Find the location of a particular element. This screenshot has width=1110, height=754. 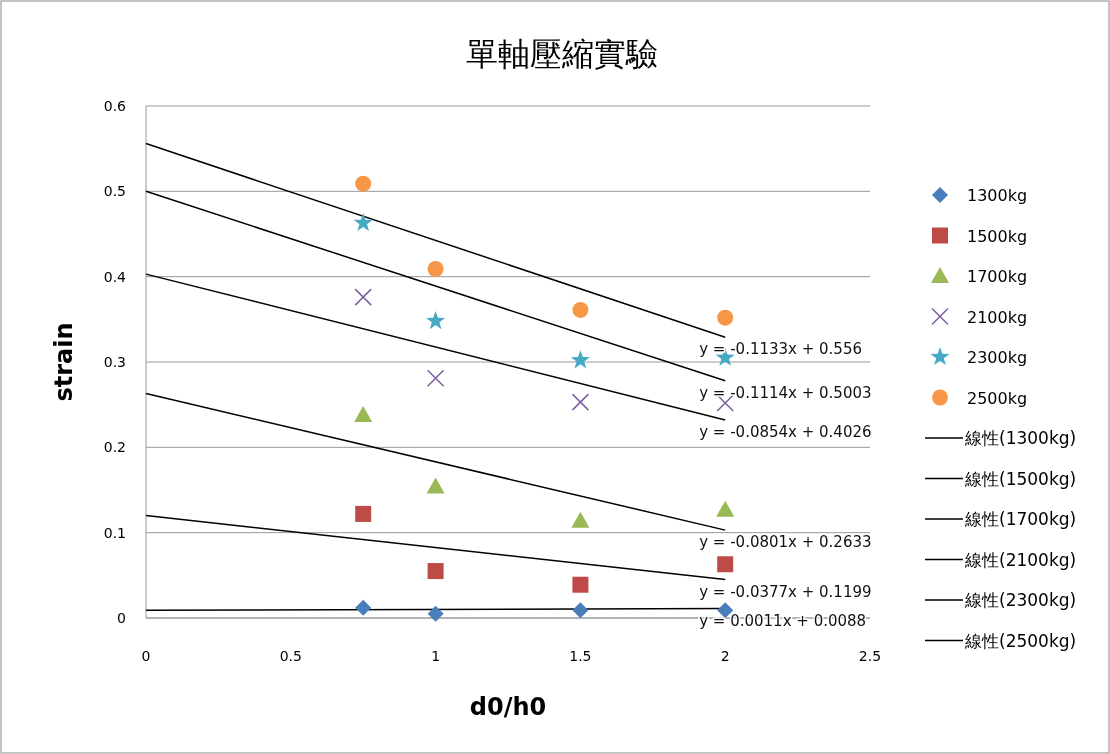

legend-label: 線性(2100kg) is located at coordinates (1020, 559).